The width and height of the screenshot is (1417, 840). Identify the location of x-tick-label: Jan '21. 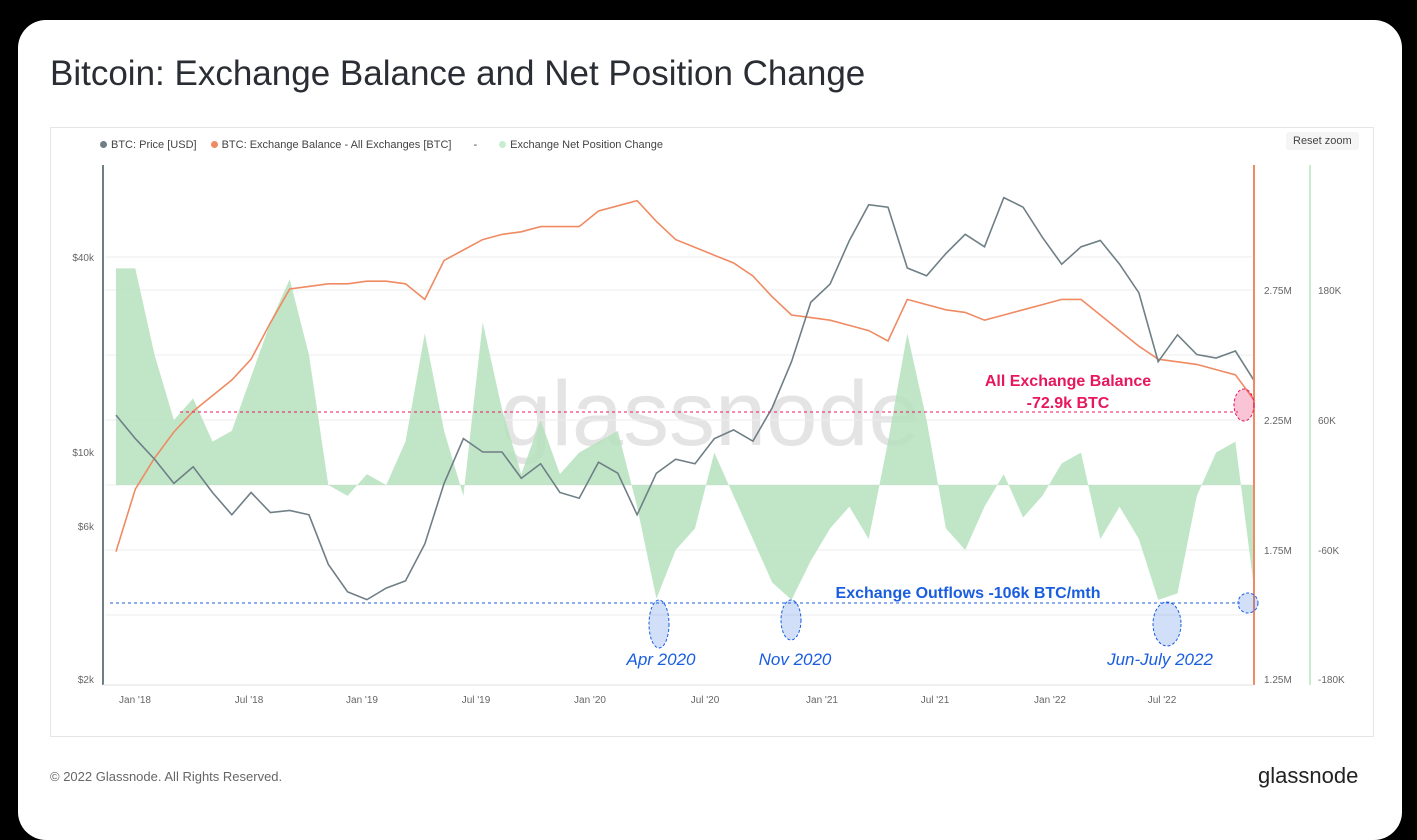
(822, 700).